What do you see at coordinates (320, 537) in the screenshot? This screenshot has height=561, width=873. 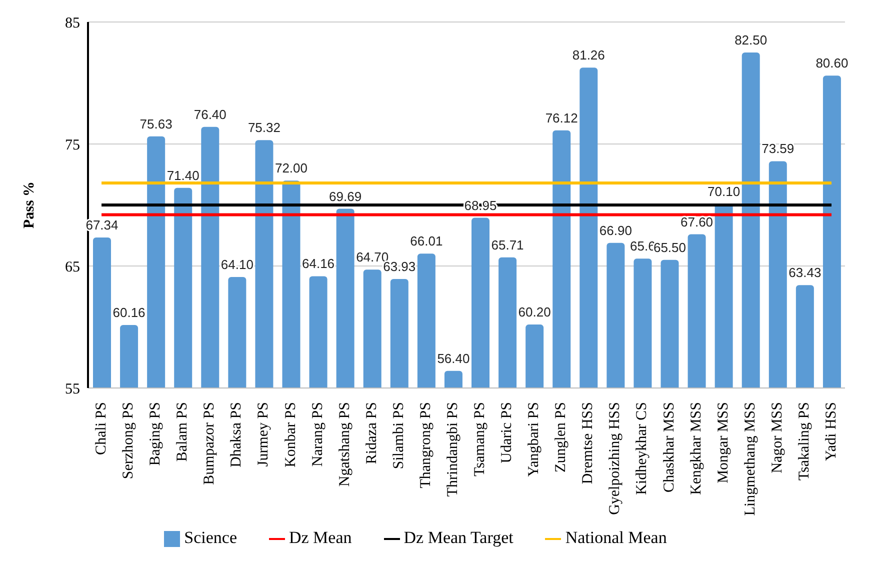 I see `legend-label: Dz Mean` at bounding box center [320, 537].